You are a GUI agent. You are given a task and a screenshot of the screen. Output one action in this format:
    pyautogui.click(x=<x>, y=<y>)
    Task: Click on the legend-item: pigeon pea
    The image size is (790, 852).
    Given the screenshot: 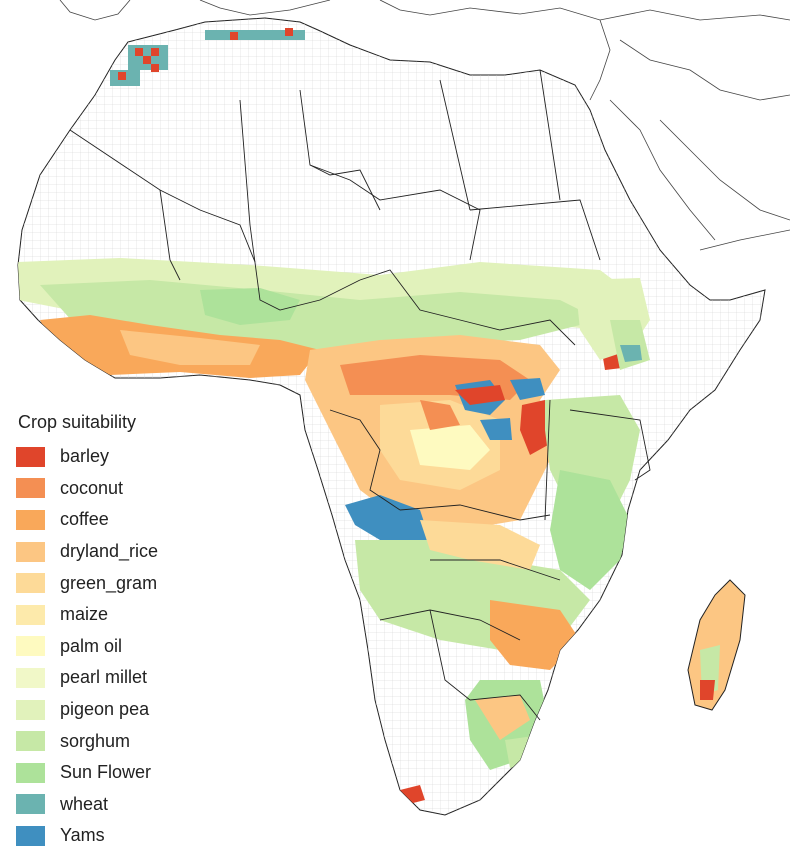 What is the action you would take?
    pyautogui.click(x=121, y=710)
    